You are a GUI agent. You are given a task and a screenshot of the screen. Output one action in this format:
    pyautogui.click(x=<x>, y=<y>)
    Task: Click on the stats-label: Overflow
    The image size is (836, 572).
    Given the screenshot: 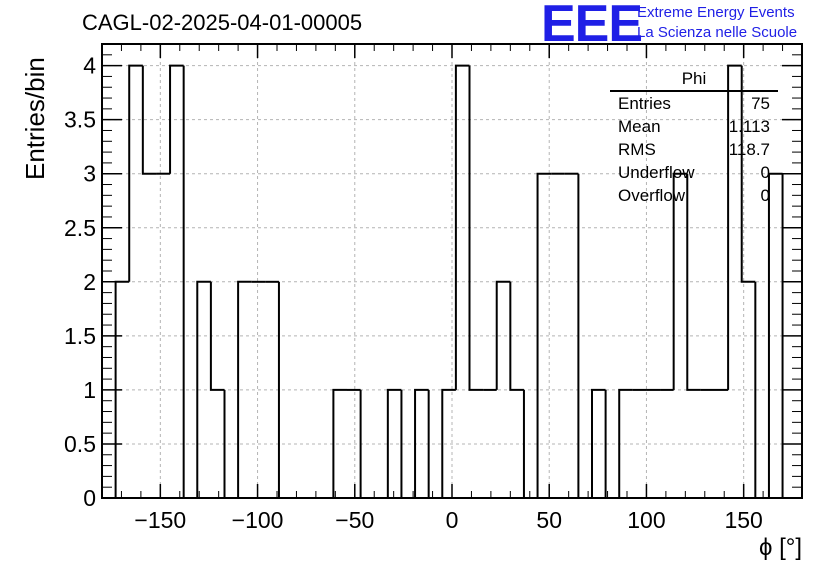 What is the action you would take?
    pyautogui.click(x=652, y=195)
    